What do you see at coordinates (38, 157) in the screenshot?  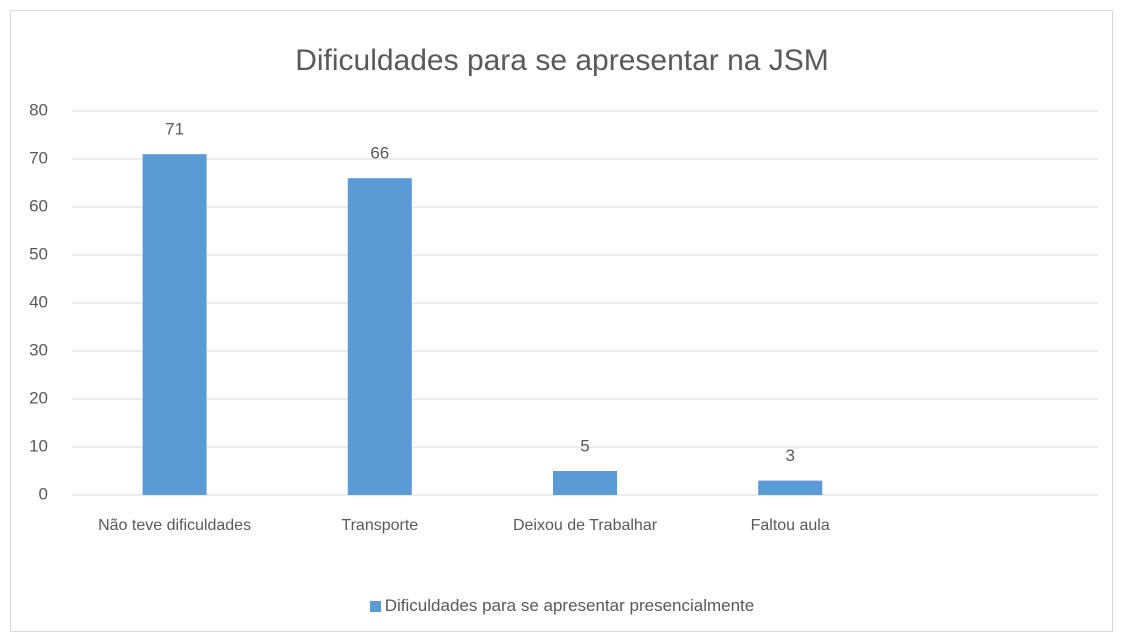 I see `y-tick-label: 70` at bounding box center [38, 157].